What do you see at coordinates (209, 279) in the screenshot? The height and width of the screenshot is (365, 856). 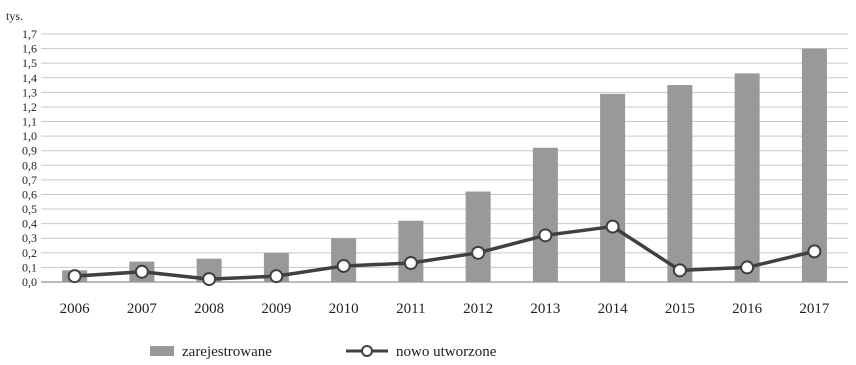 I see `point-2008` at bounding box center [209, 279].